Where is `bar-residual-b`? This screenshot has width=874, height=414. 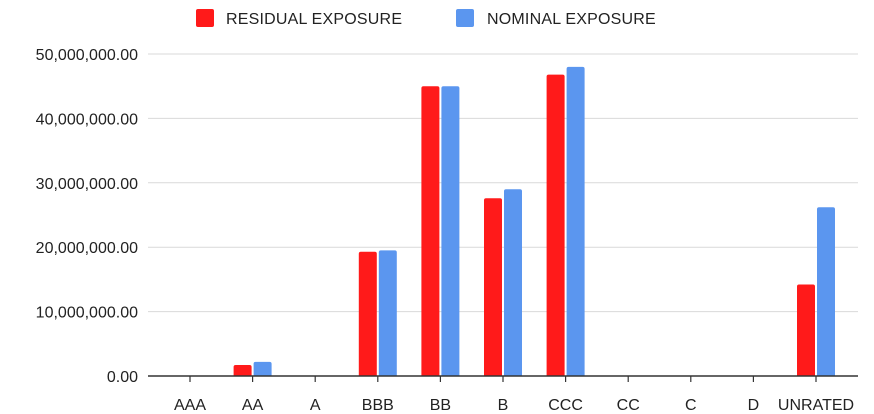 bar-residual-b is located at coordinates (493, 287).